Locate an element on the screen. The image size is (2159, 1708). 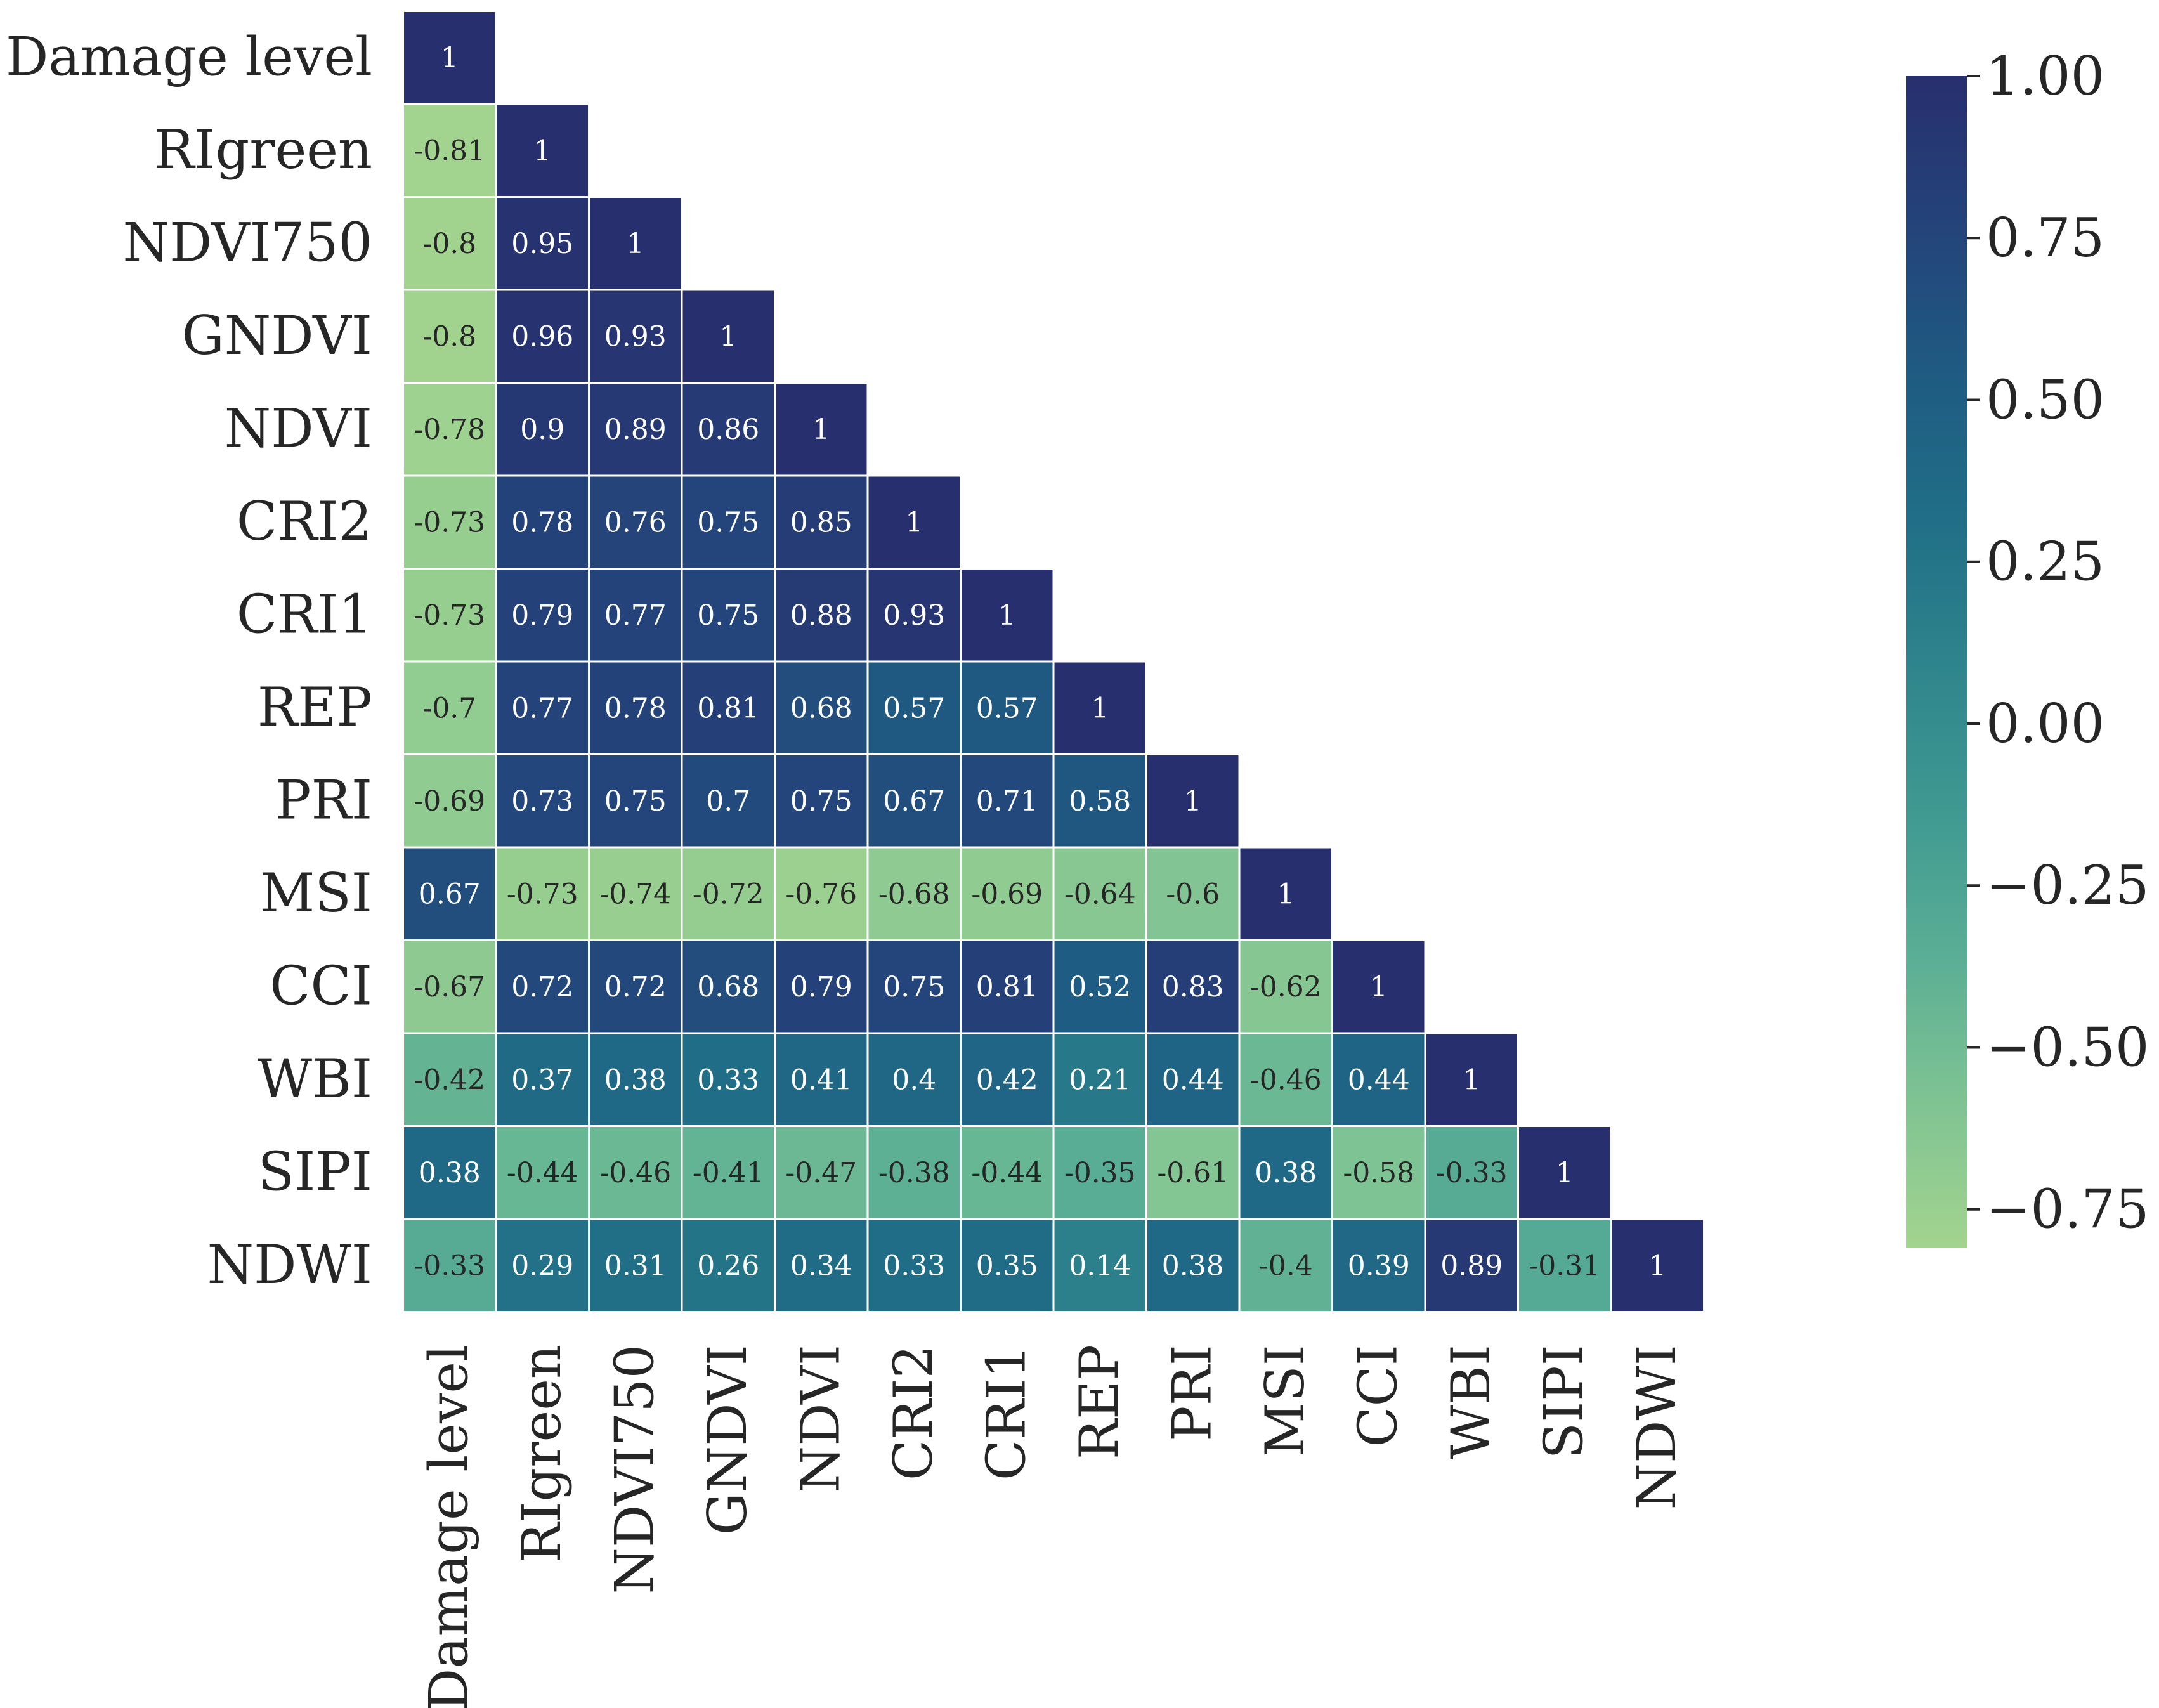
cell-value-label: -0.74 is located at coordinates (635, 894).